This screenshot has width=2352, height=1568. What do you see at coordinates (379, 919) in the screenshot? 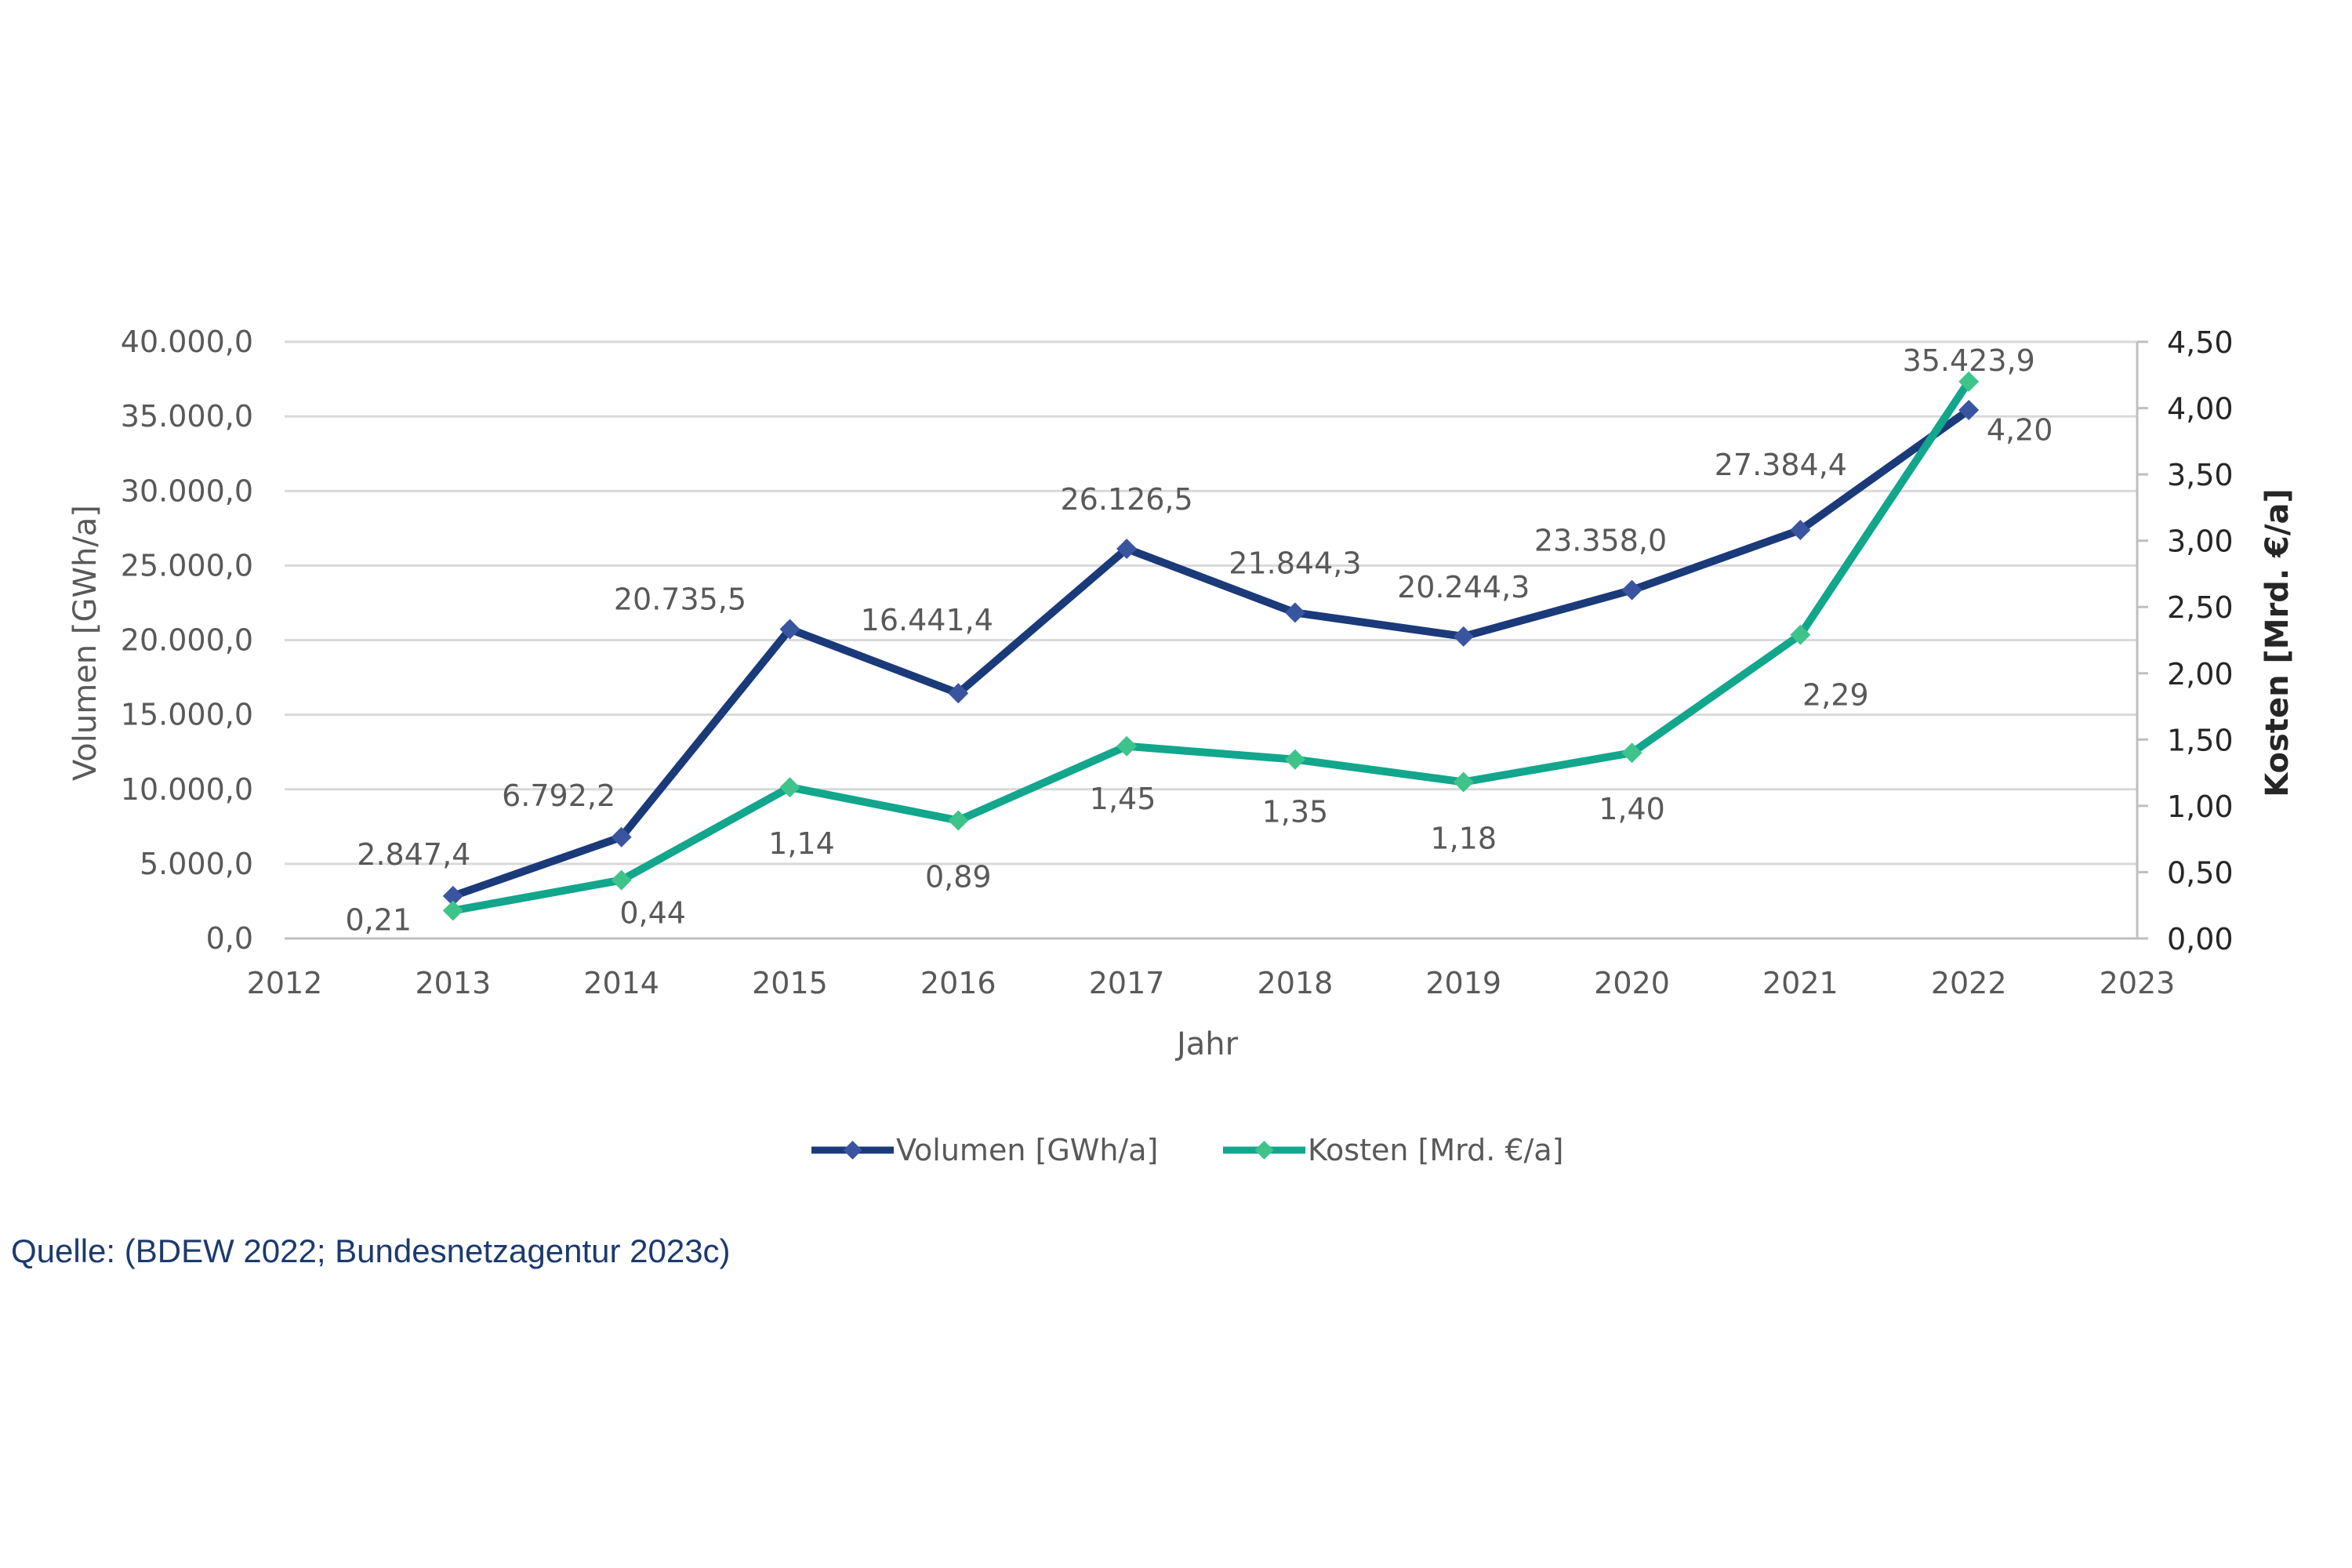
I see `kosten-data-label: 0,21` at bounding box center [379, 919].